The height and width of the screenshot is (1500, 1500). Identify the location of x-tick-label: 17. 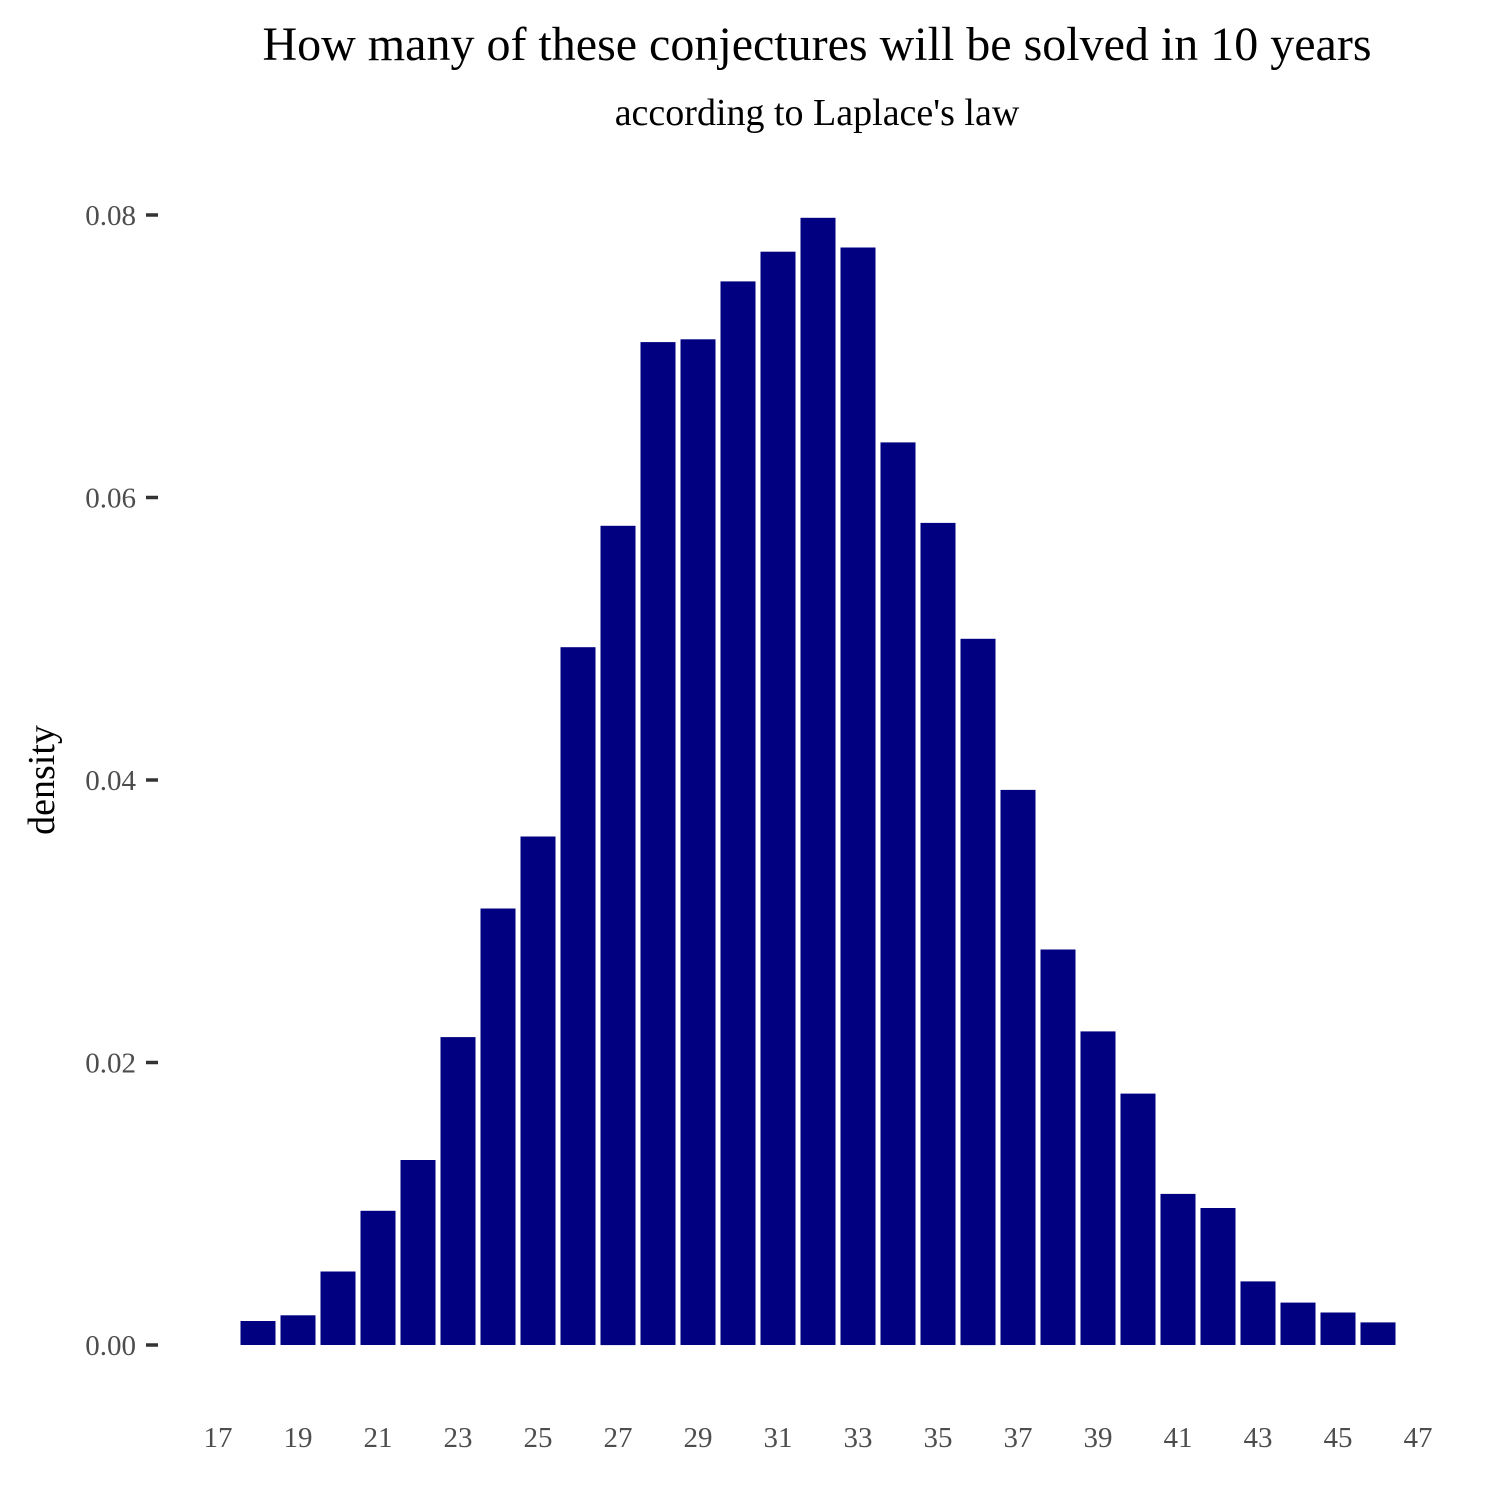
(218, 1438).